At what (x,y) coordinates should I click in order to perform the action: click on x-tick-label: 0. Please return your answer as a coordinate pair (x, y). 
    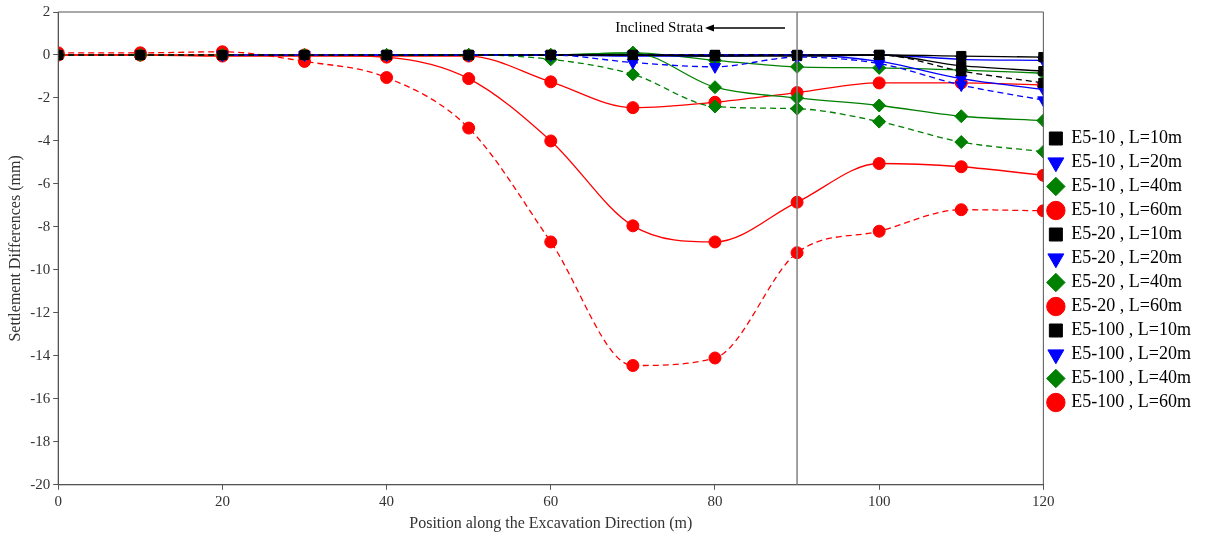
    Looking at the image, I should click on (58, 500).